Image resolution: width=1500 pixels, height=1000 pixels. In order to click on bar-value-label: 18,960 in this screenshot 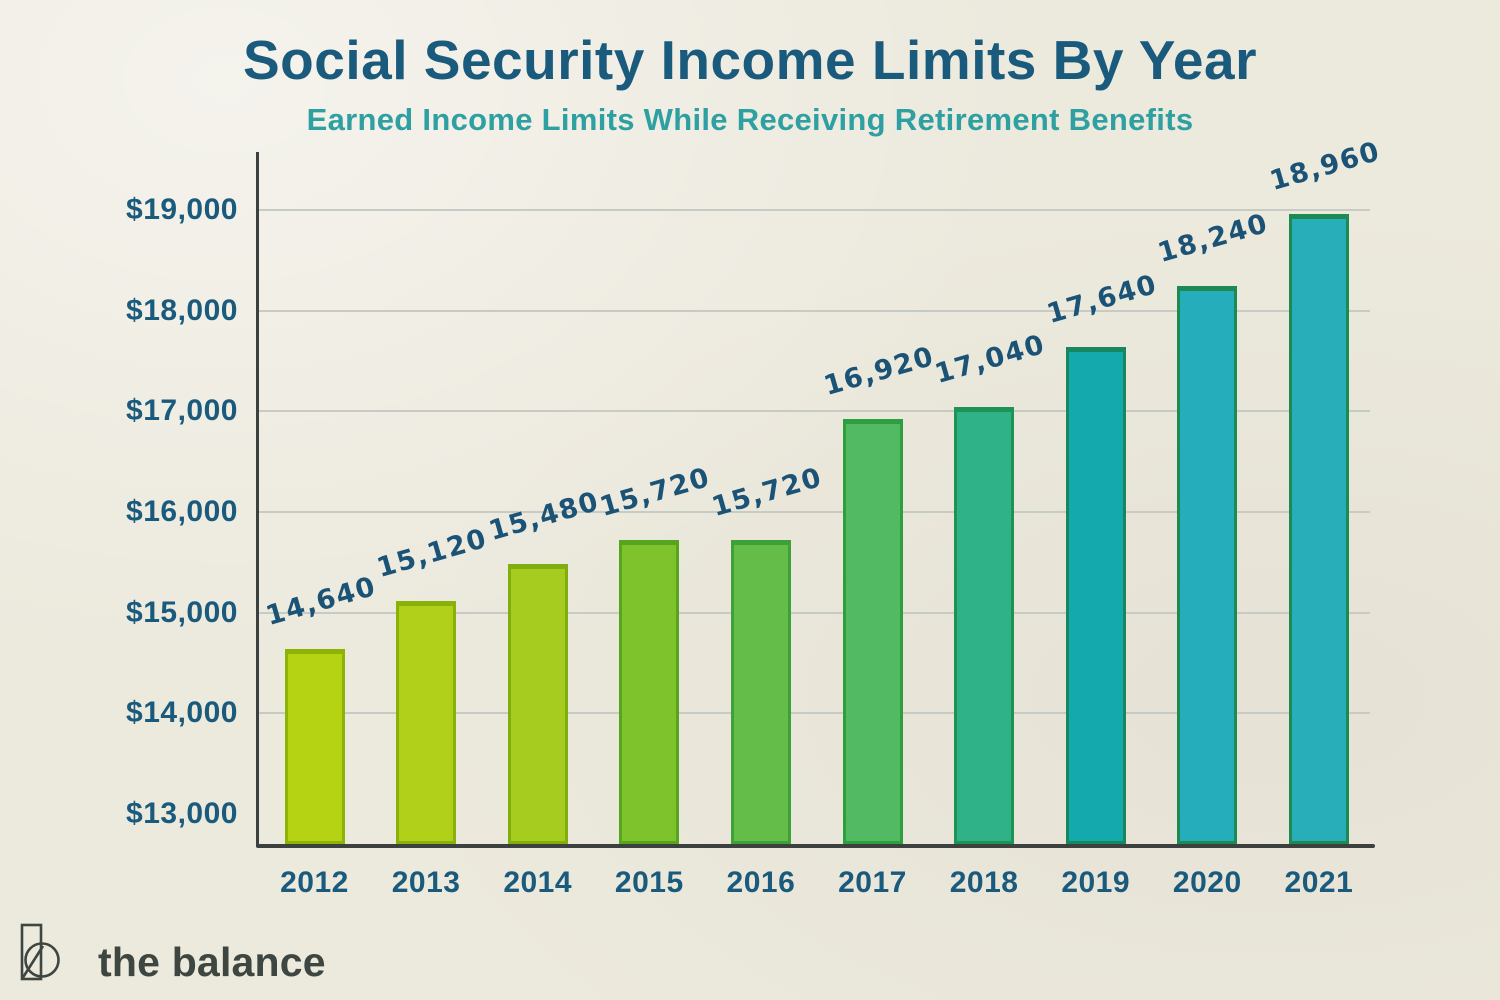, I will do `click(1325, 166)`.